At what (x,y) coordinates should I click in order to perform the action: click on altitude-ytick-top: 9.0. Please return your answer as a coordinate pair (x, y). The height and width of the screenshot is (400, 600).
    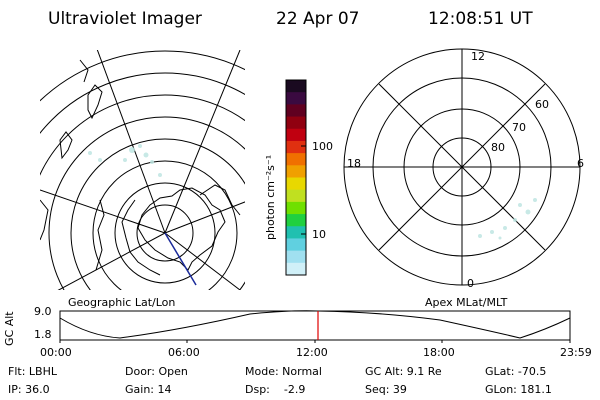
    Looking at the image, I should click on (43, 311).